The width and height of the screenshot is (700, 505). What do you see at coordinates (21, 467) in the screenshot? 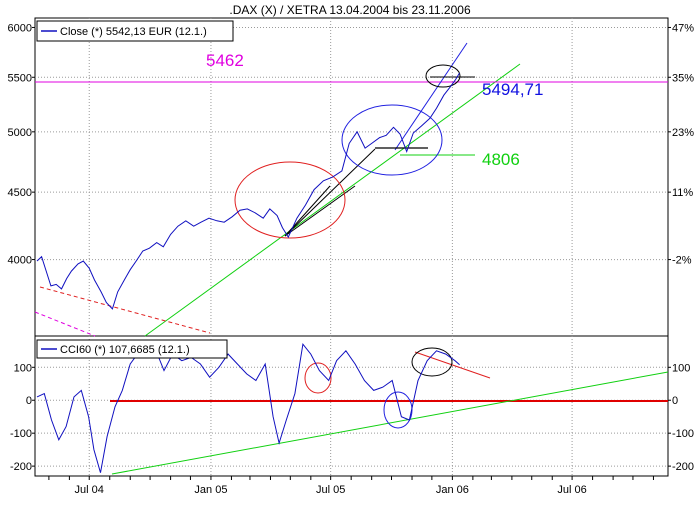
I see `cci-tick-label-left: -200` at bounding box center [21, 467].